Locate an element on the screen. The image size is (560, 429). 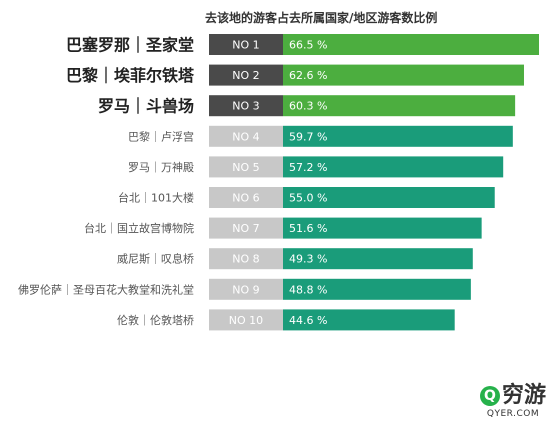
category-label: 罗马｜万神殿 is located at coordinates (161, 167).